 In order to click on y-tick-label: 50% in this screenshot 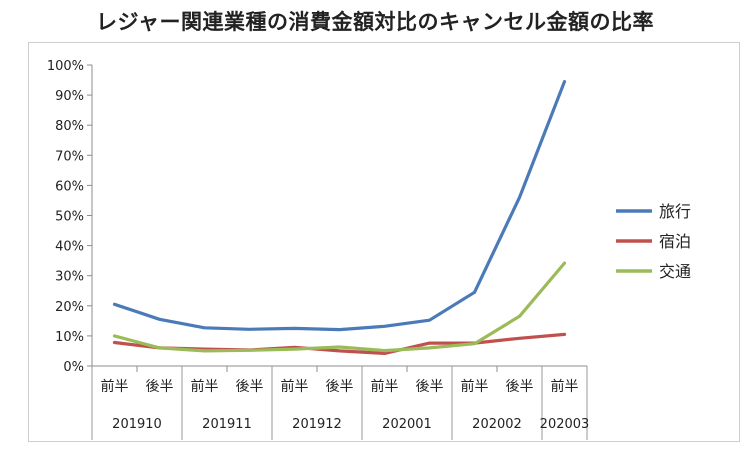, I will do `click(69, 217)`.